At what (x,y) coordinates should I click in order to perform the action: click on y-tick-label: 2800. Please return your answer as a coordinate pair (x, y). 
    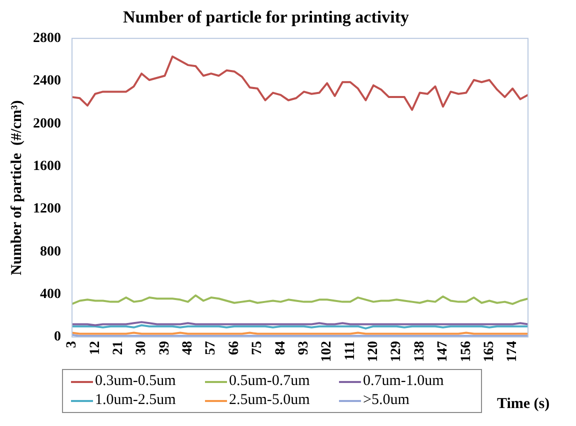
    Looking at the image, I should click on (47, 38).